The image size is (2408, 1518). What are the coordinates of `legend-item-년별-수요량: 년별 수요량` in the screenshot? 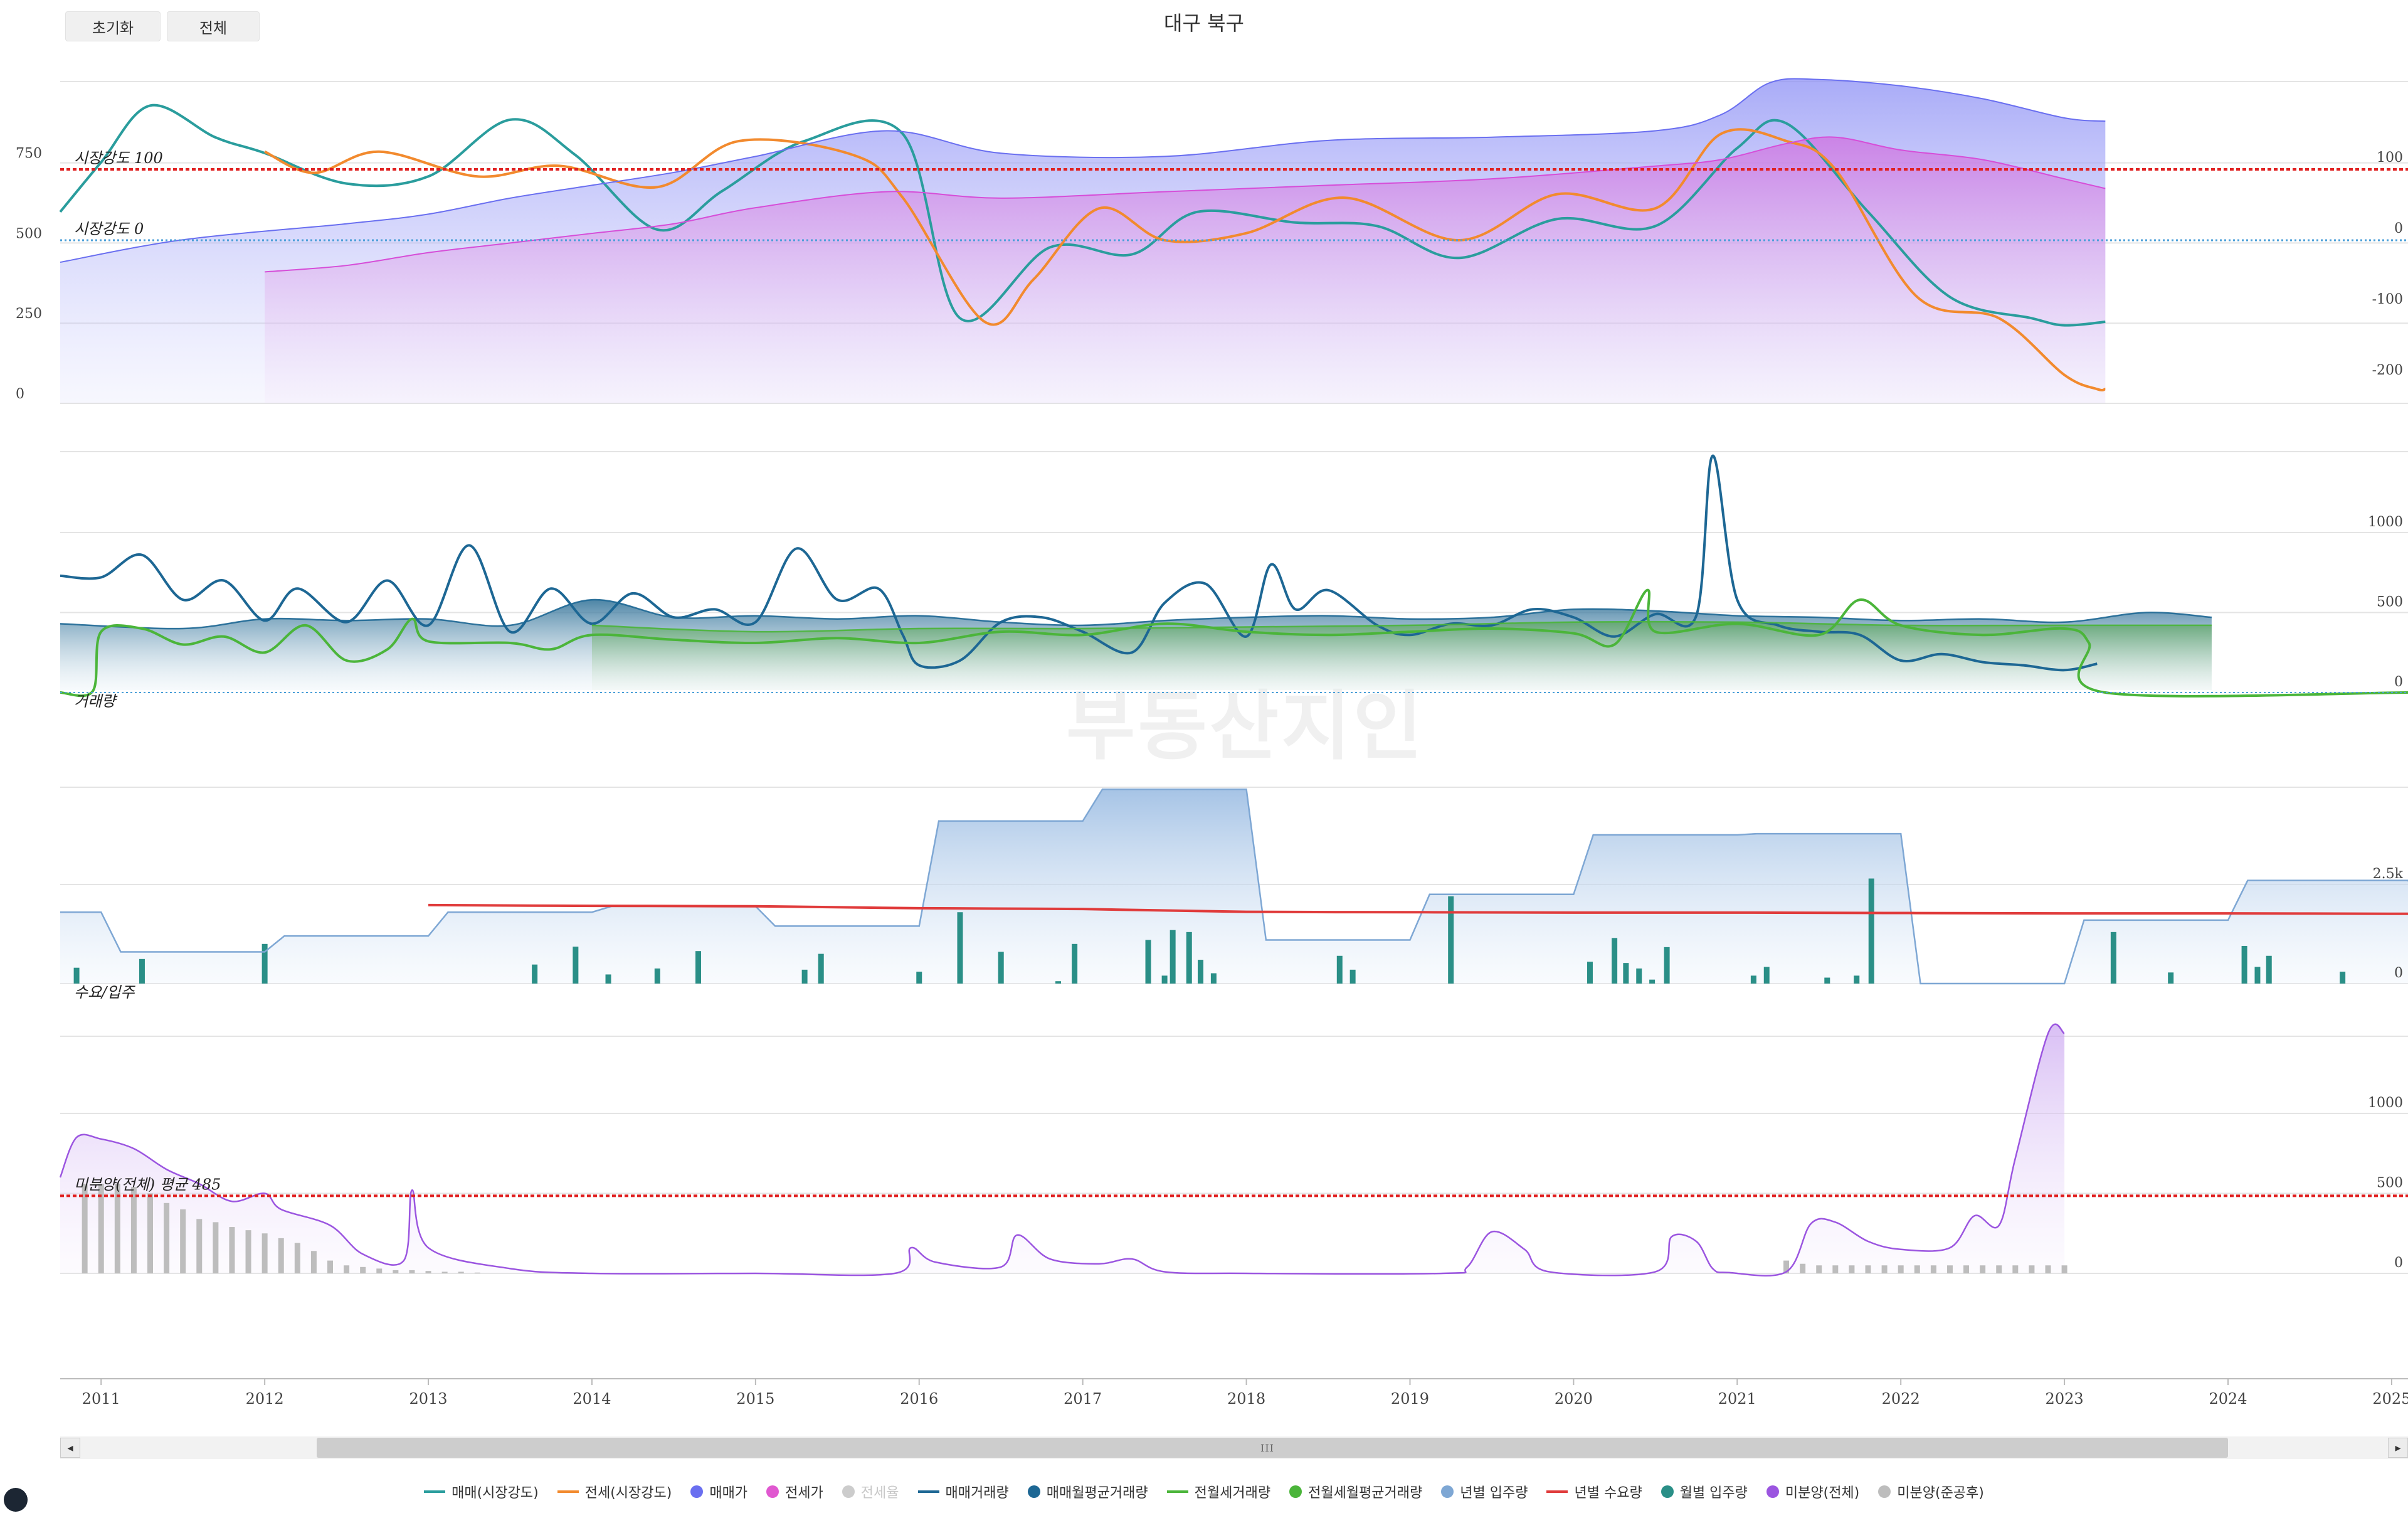 It's located at (1594, 1492).